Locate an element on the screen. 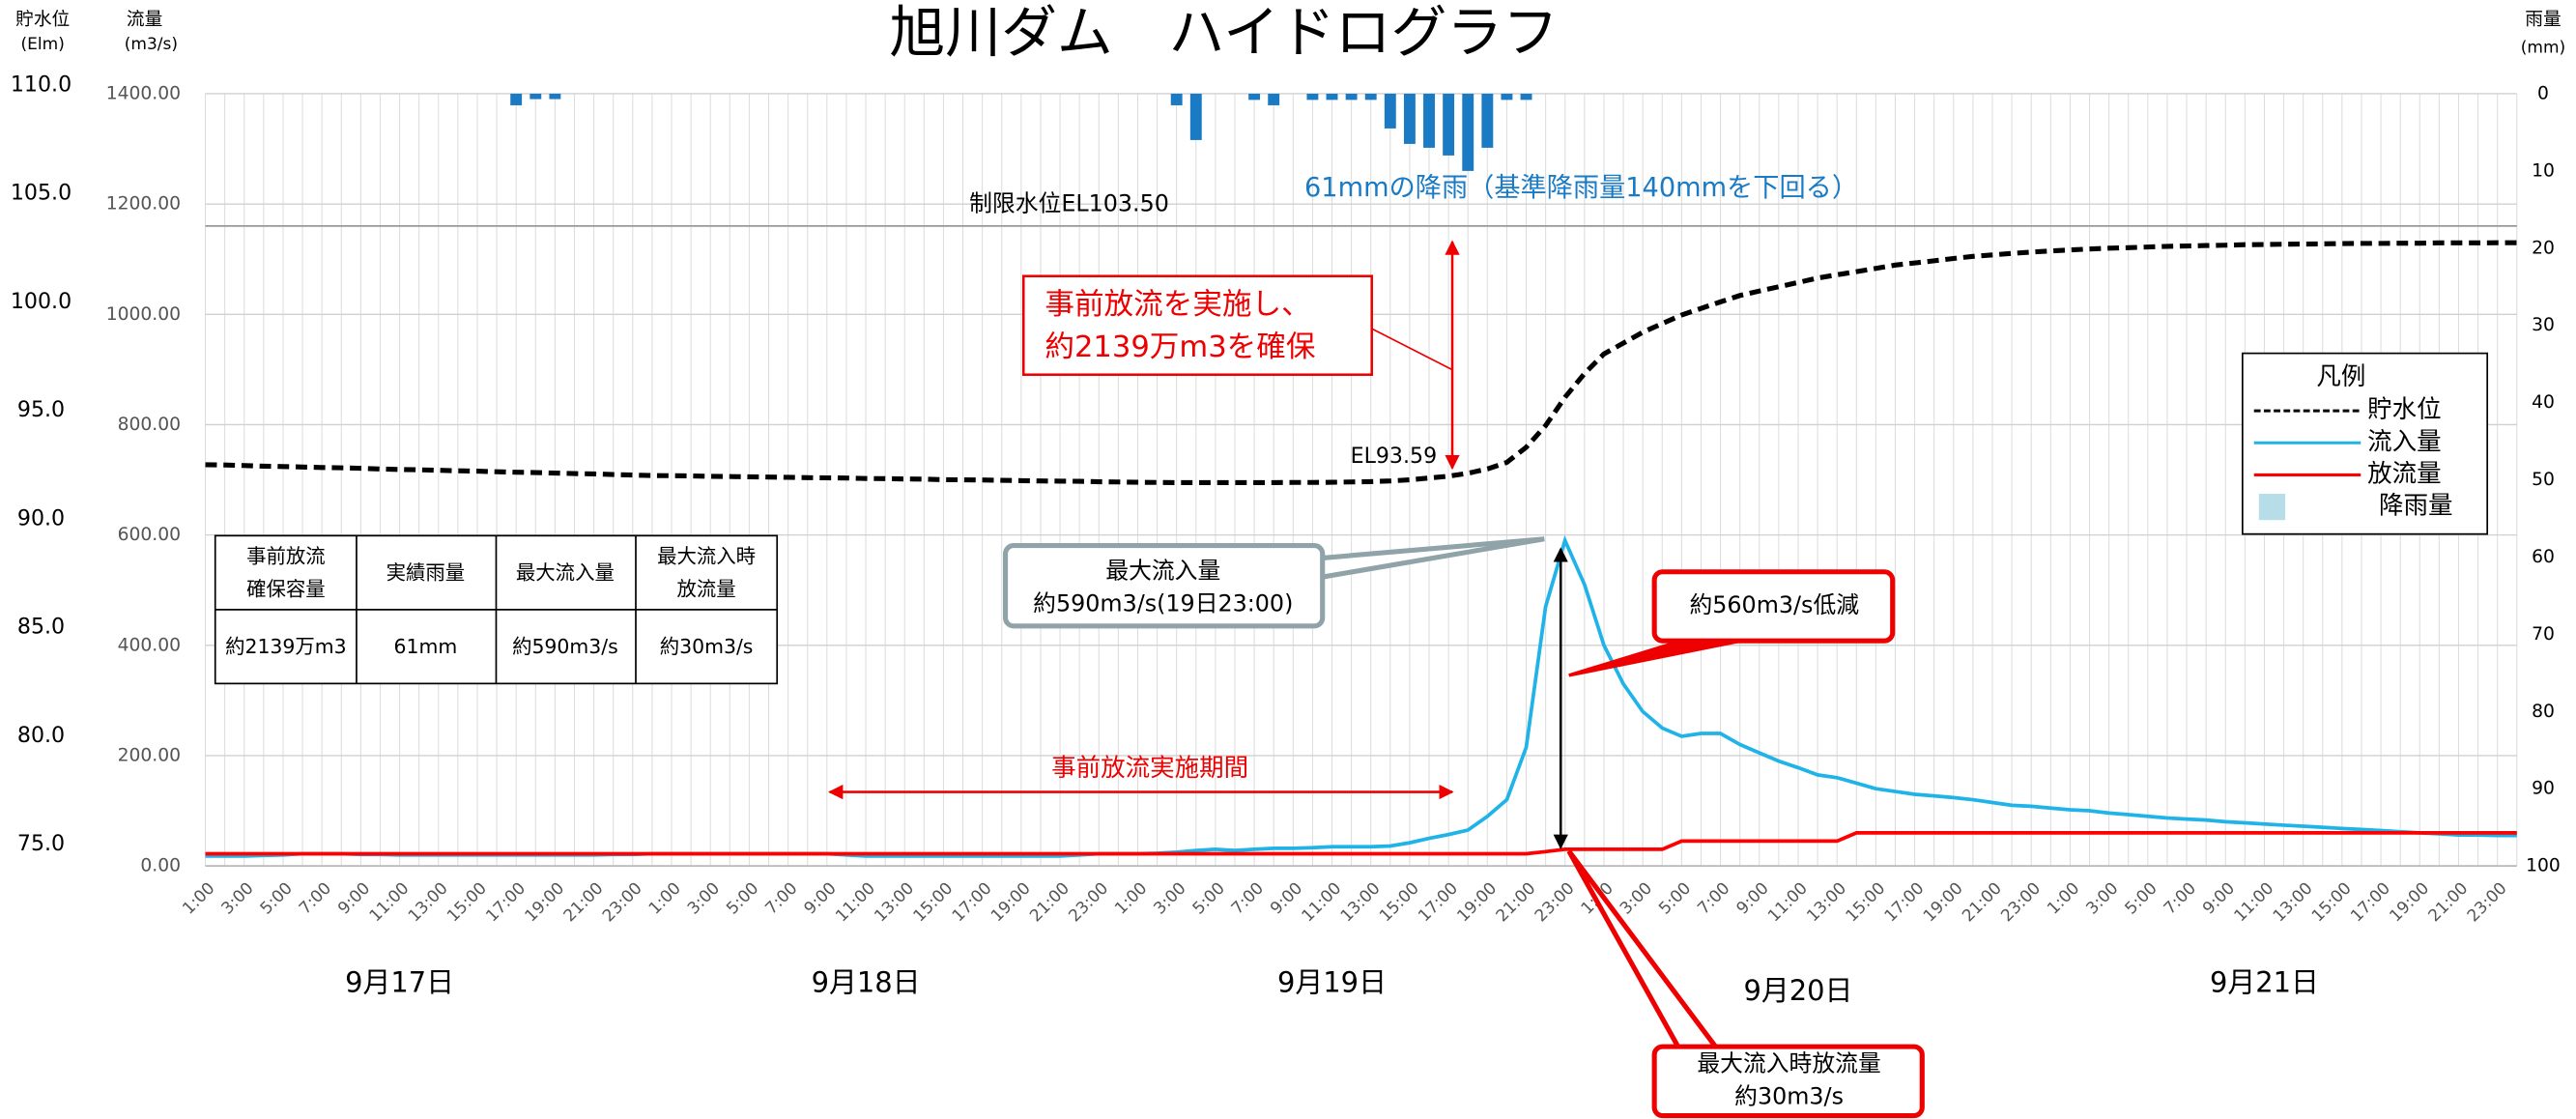 This screenshot has width=2576, height=1119. table-cell: 61mm is located at coordinates (426, 646).